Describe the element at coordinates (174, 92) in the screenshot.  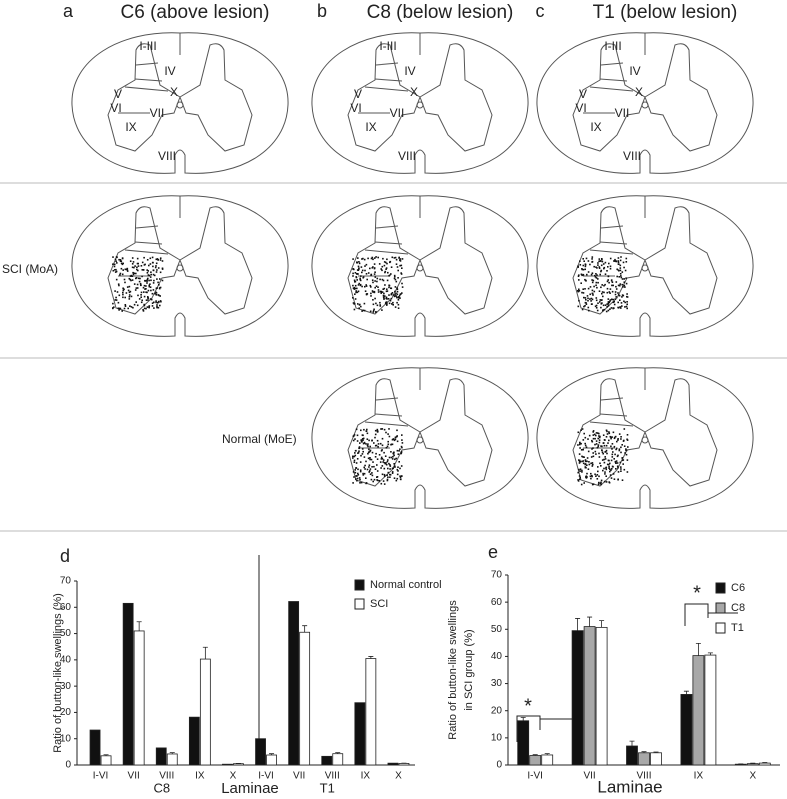
I see `lamina-label: X` at that location.